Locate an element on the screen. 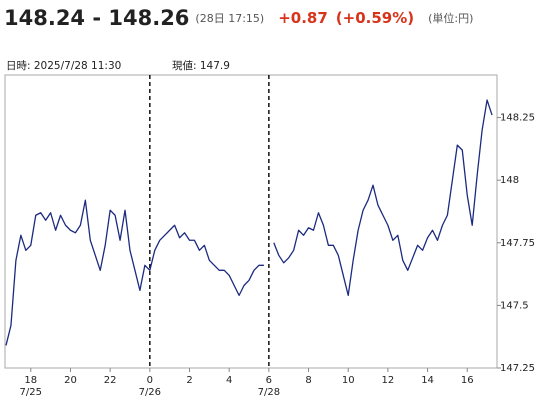 The width and height of the screenshot is (542, 400). x-tick-label: 6 is located at coordinates (269, 380).